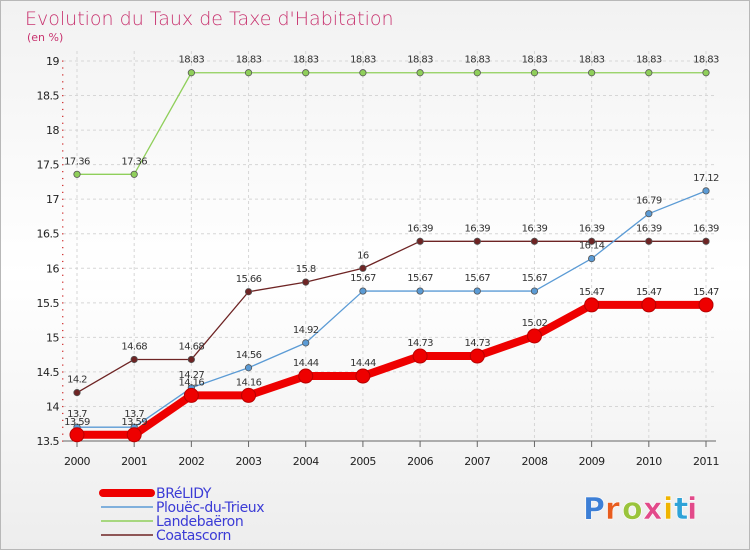 This screenshot has width=750, height=551. I want to click on y-tick-label: 15.5, so click(48, 303).